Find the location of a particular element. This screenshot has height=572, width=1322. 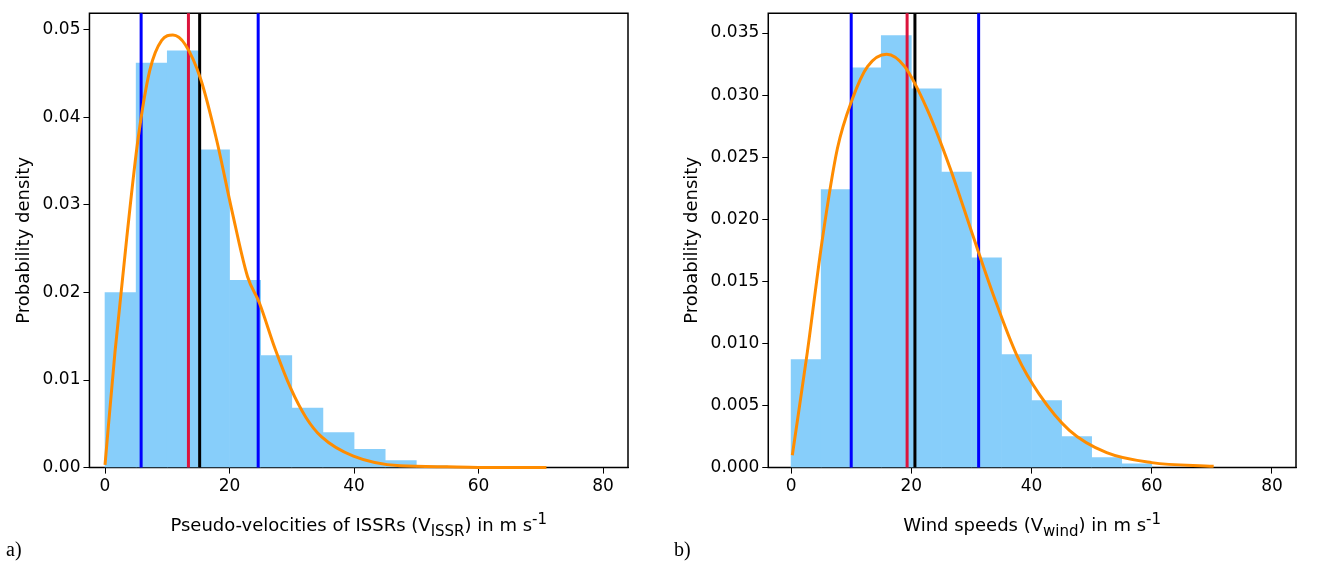

y-tick-label: 0.01 is located at coordinates (61, 378).